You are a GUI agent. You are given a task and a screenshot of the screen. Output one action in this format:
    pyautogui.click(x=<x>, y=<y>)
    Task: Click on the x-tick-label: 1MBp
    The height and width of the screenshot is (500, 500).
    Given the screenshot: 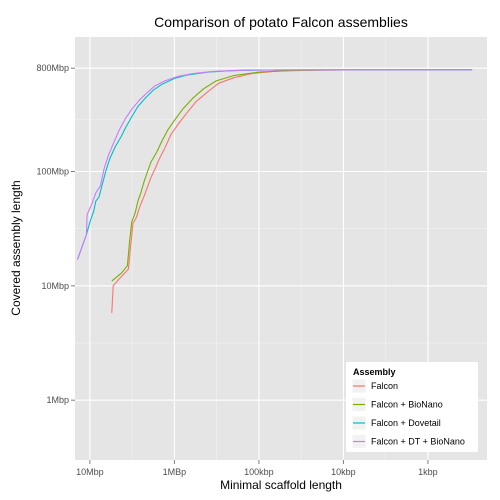 What is the action you would take?
    pyautogui.click(x=175, y=472)
    